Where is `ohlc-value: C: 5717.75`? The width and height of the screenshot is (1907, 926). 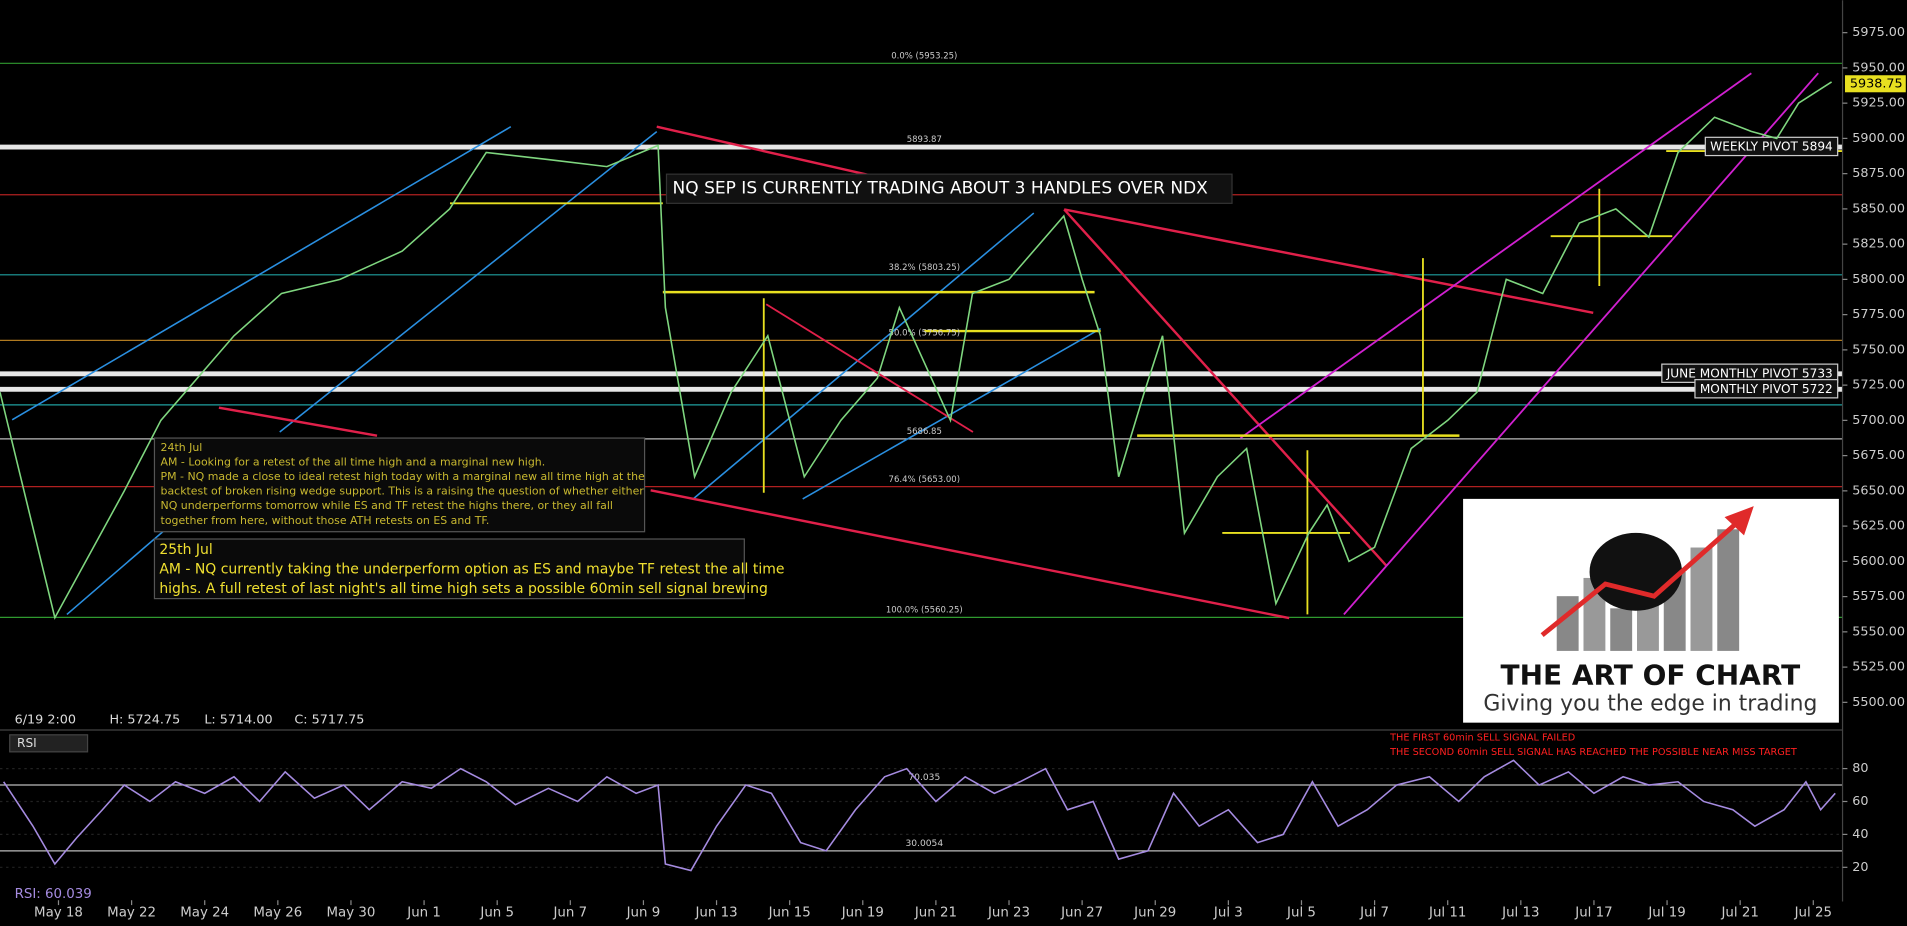 ohlc-value: C: 5717.75 is located at coordinates (329, 720).